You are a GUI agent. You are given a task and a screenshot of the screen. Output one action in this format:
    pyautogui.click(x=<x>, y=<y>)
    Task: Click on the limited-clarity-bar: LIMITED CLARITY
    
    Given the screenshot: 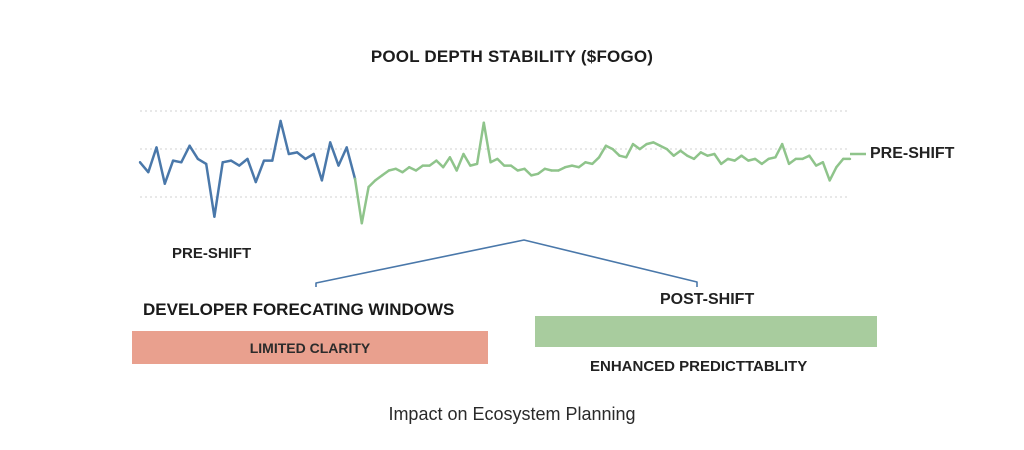 What is the action you would take?
    pyautogui.click(x=310, y=347)
    